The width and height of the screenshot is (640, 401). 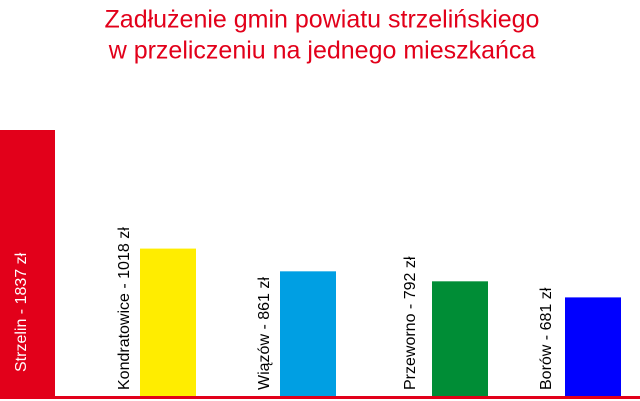 I want to click on bar-label: Kondratowice - 1018 zł, so click(x=124, y=308).